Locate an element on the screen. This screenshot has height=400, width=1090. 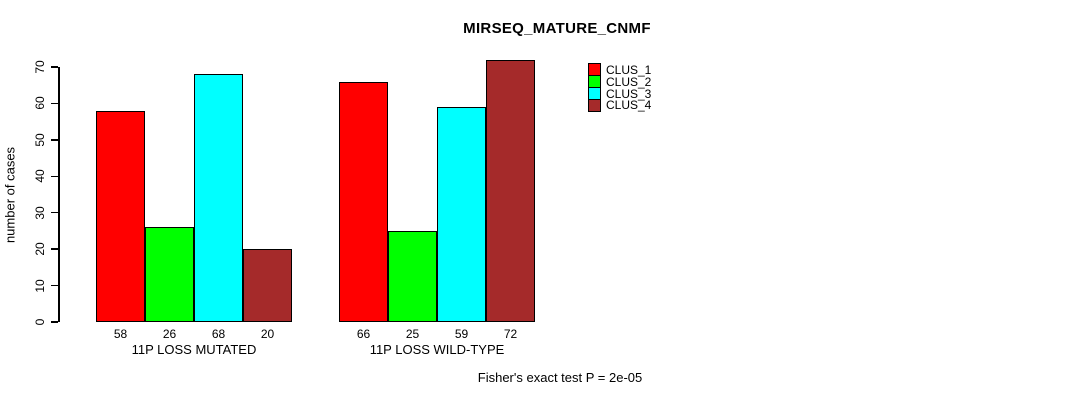
footnote: Fisher's exact test P = 2e-05 is located at coordinates (560, 377).